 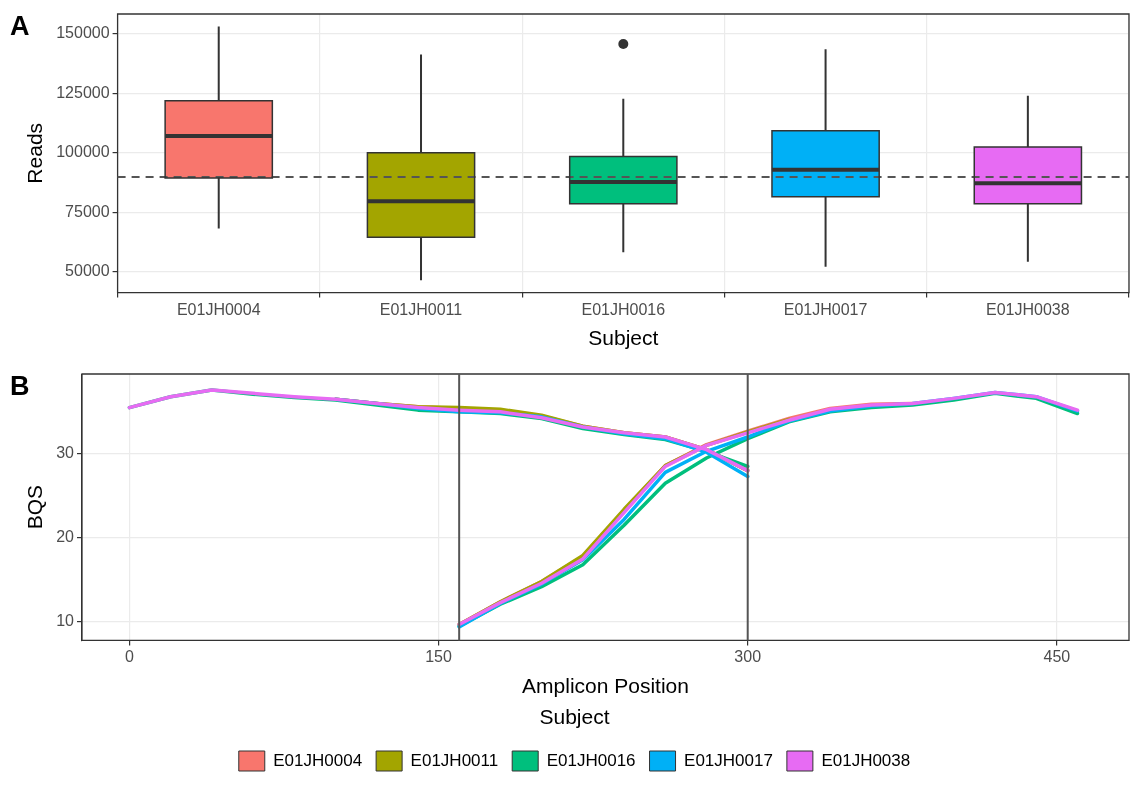 I want to click on y-tick-label: 125000, so click(x=83, y=92).